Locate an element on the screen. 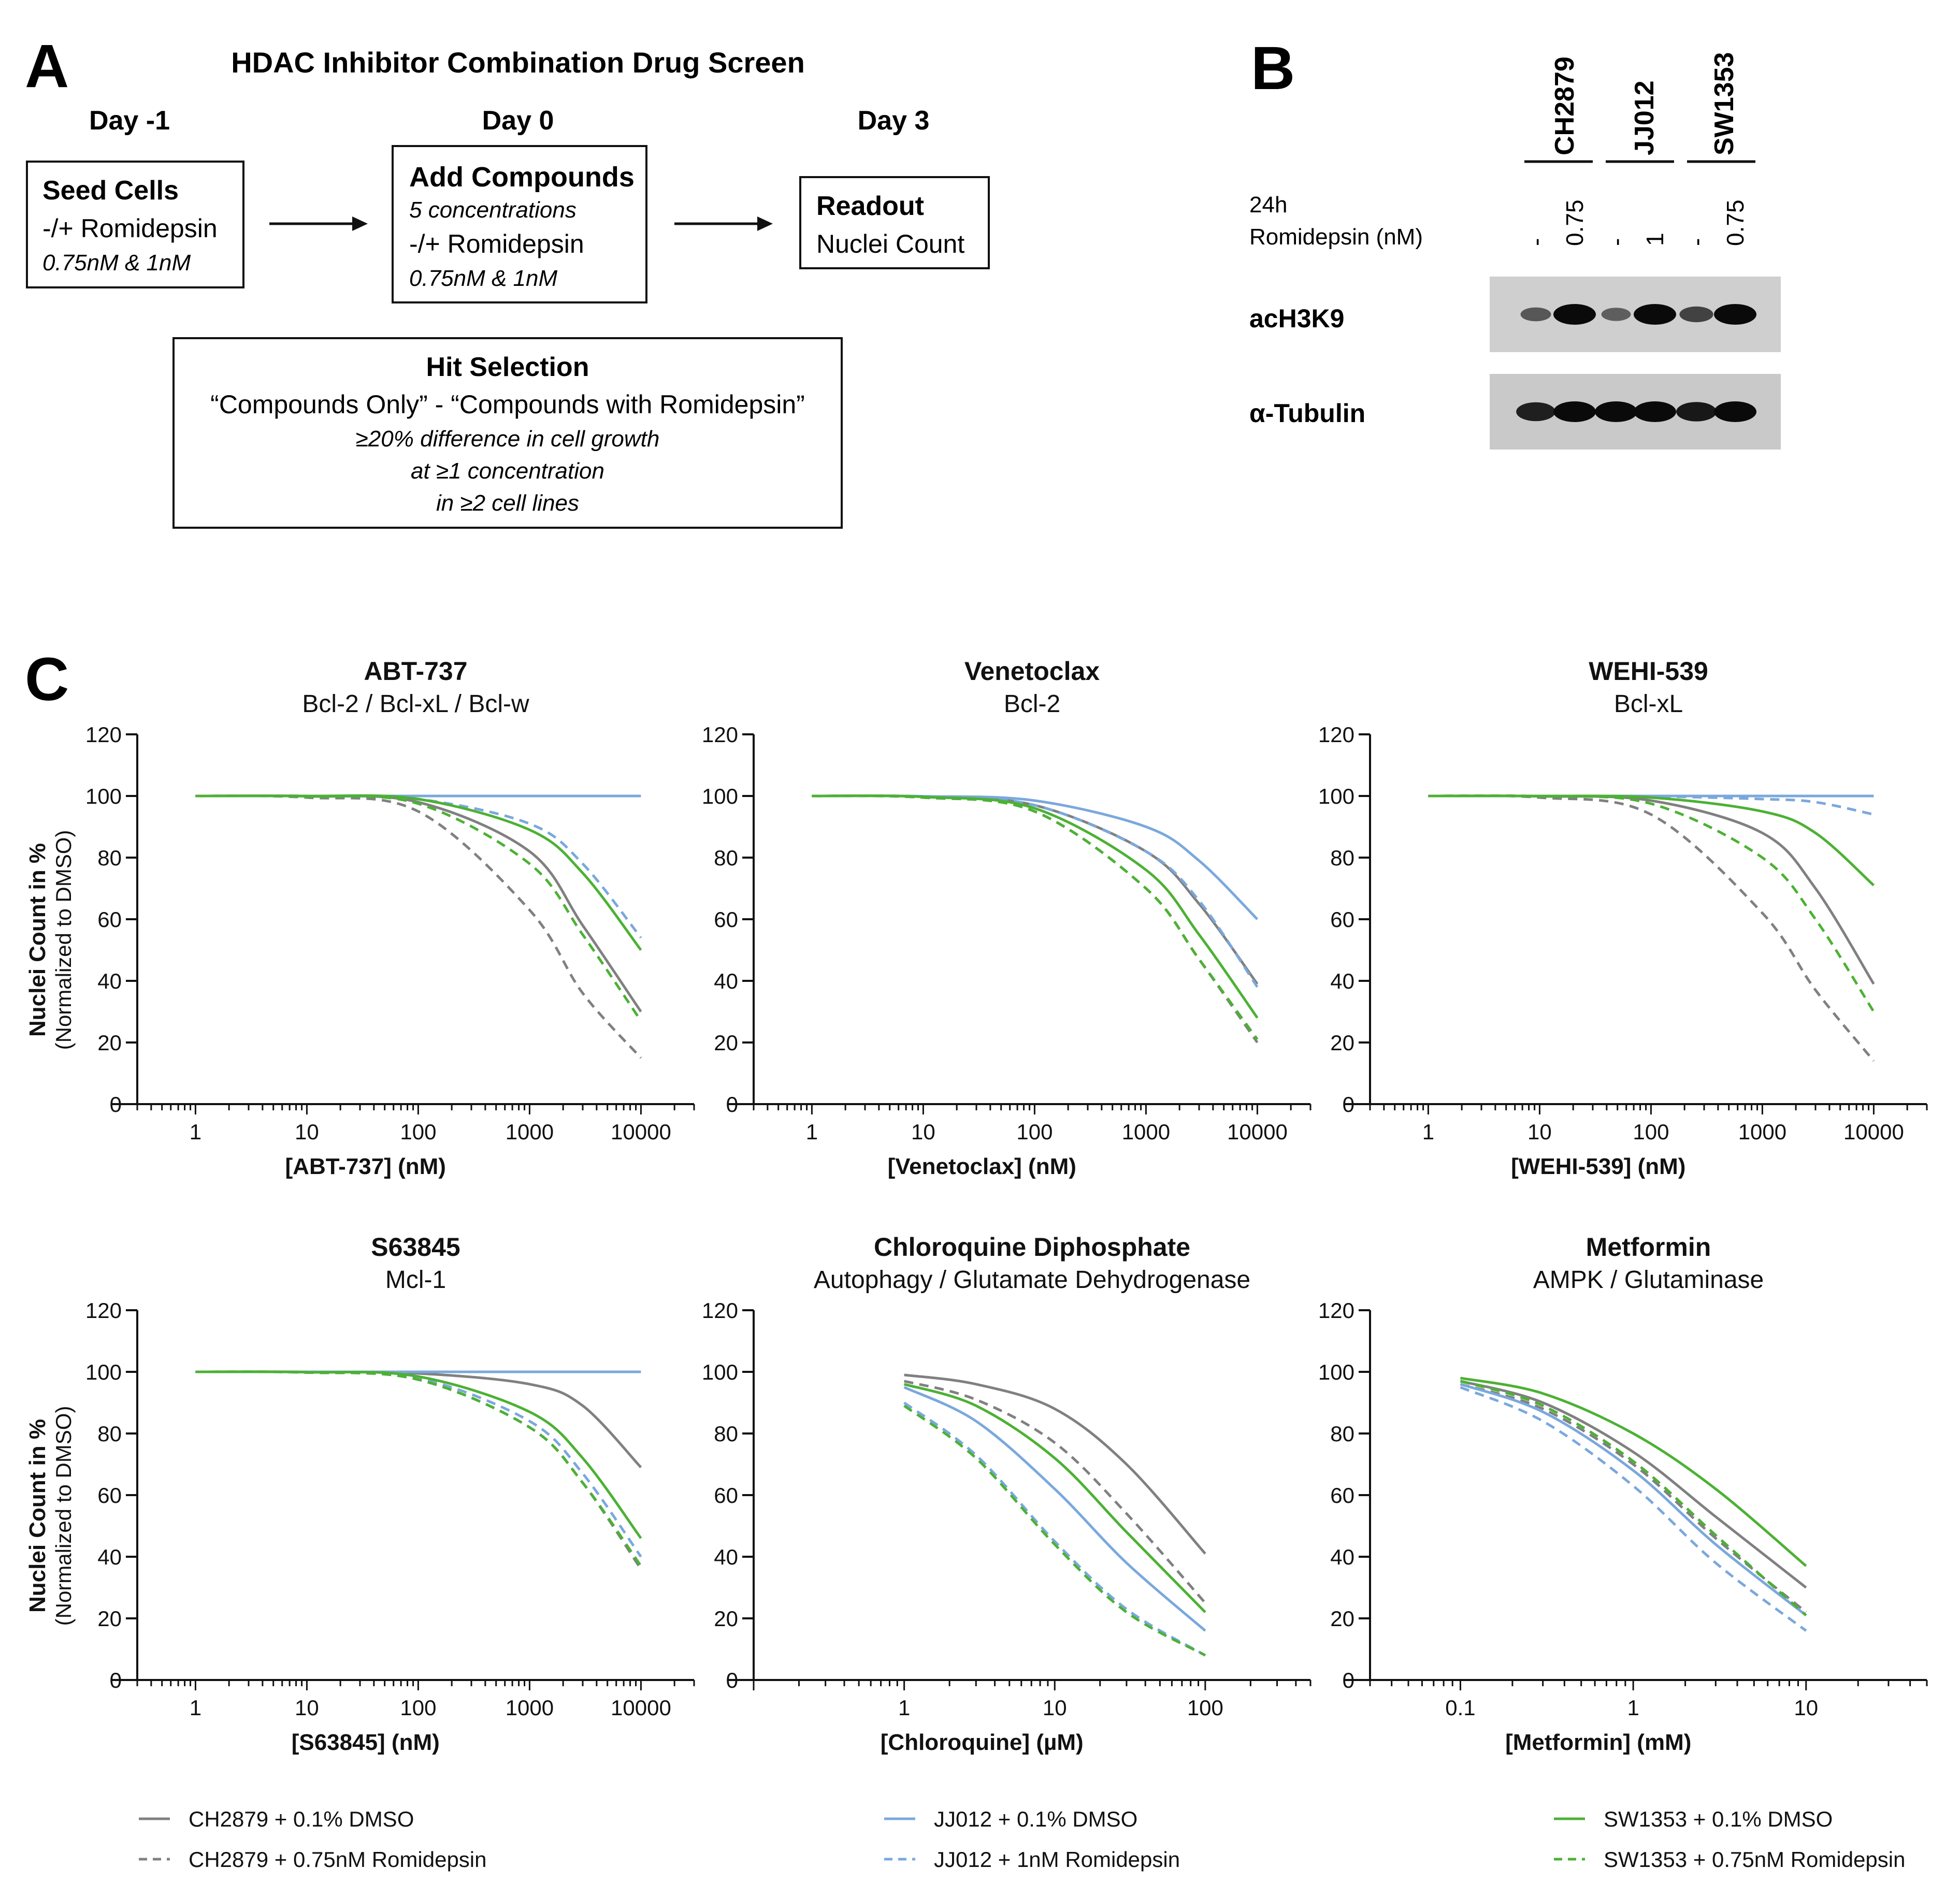 The width and height of the screenshot is (1960, 1883). panel-c-letter: C is located at coordinates (47, 679).